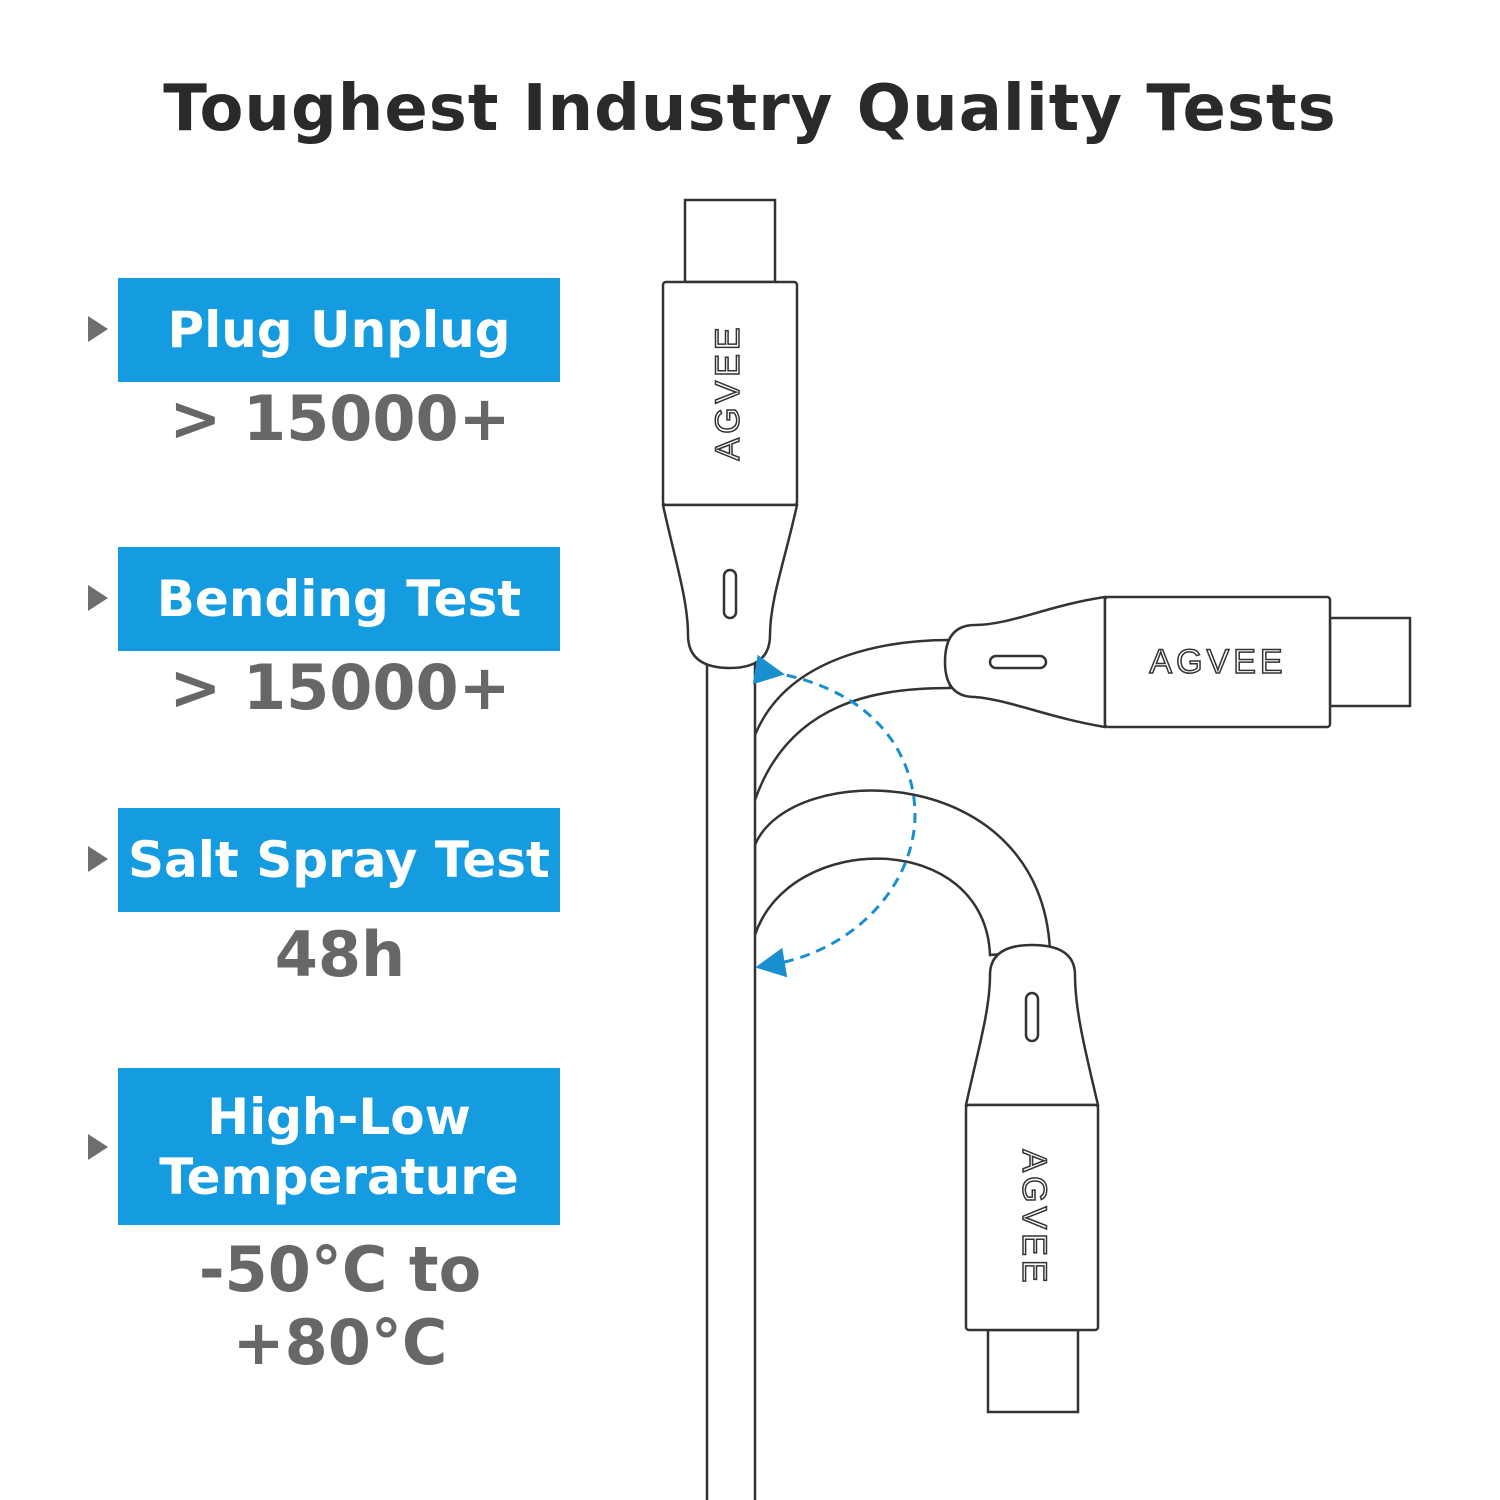 This screenshot has height=1500, width=1500. What do you see at coordinates (340, 1306) in the screenshot?
I see `test-value: -50°C to +80°C` at bounding box center [340, 1306].